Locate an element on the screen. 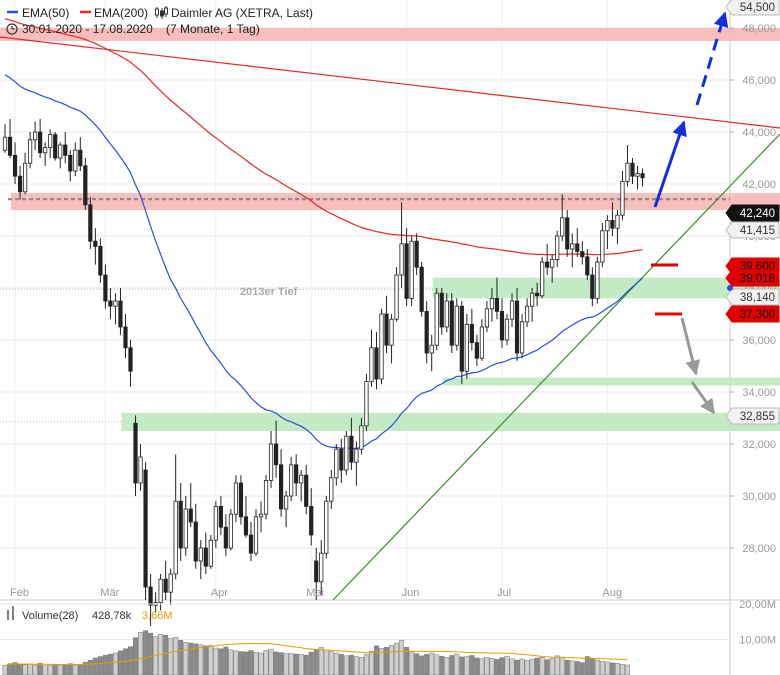  ema50-marker is located at coordinates (730, 288).